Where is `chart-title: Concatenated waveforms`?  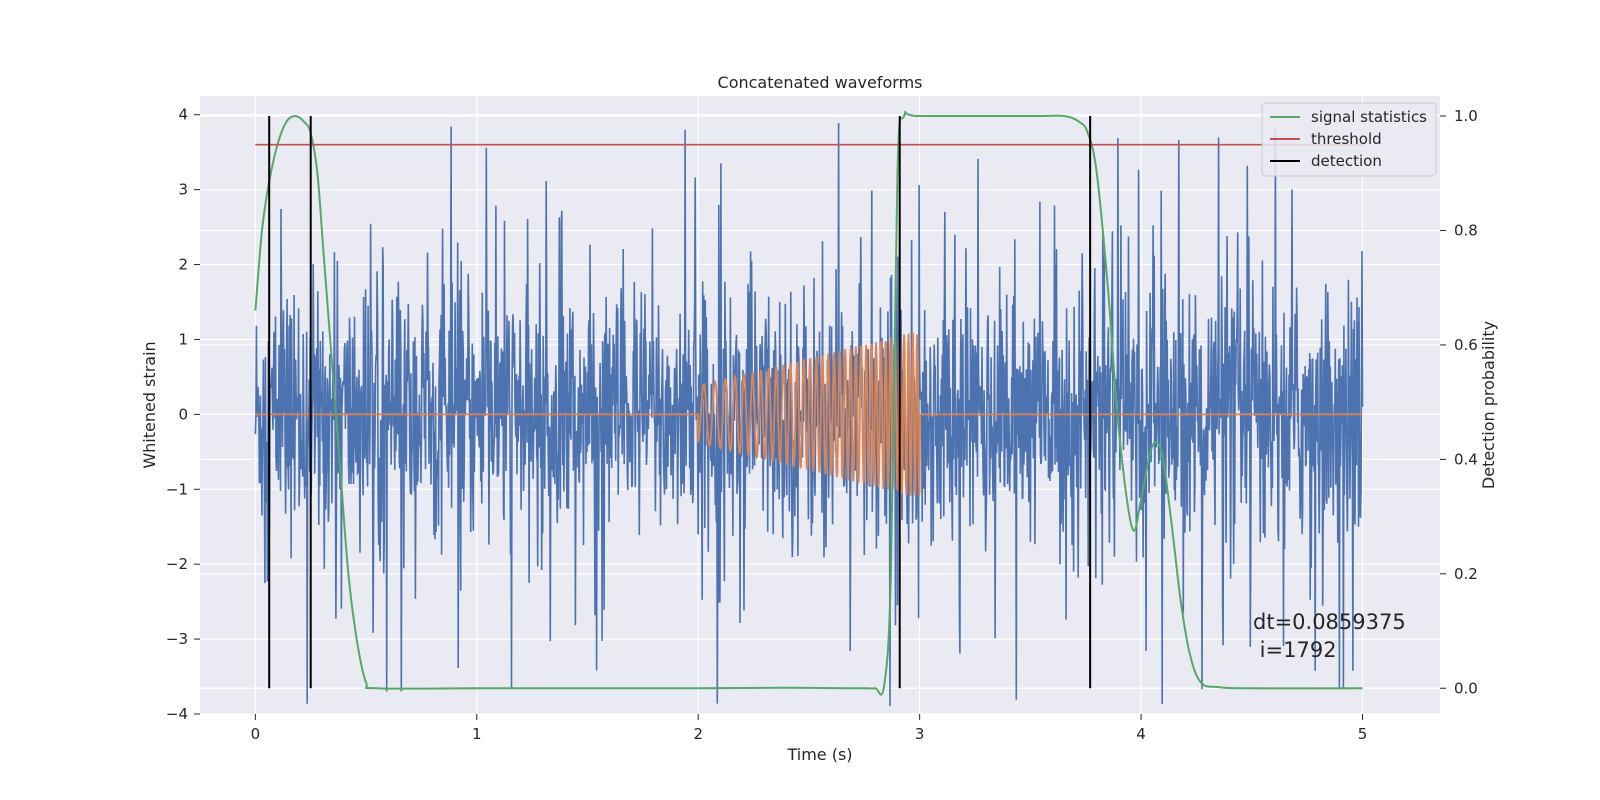 chart-title: Concatenated waveforms is located at coordinates (820, 82).